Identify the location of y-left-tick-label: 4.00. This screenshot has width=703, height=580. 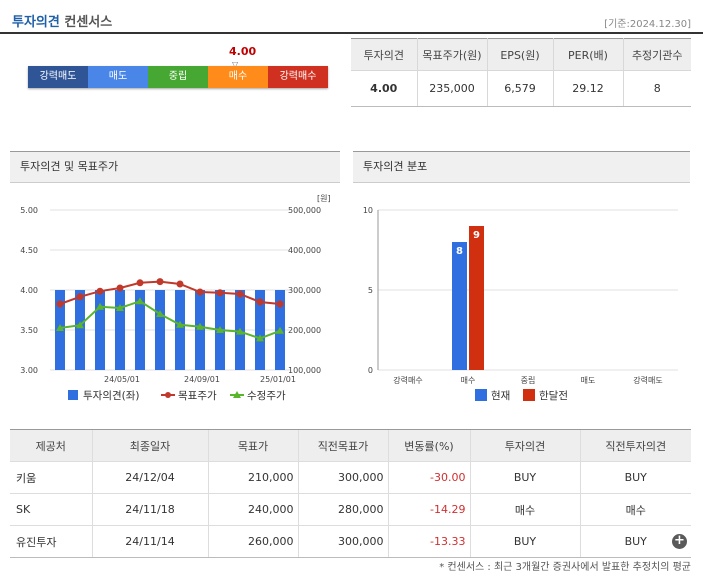
(29, 290).